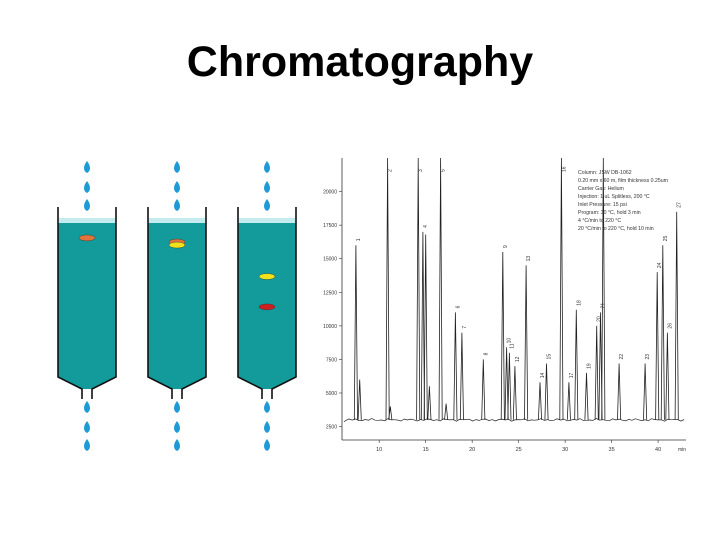 This screenshot has height=540, width=720. What do you see at coordinates (330, 260) in the screenshot?
I see `y-tick-label: 15000` at bounding box center [330, 260].